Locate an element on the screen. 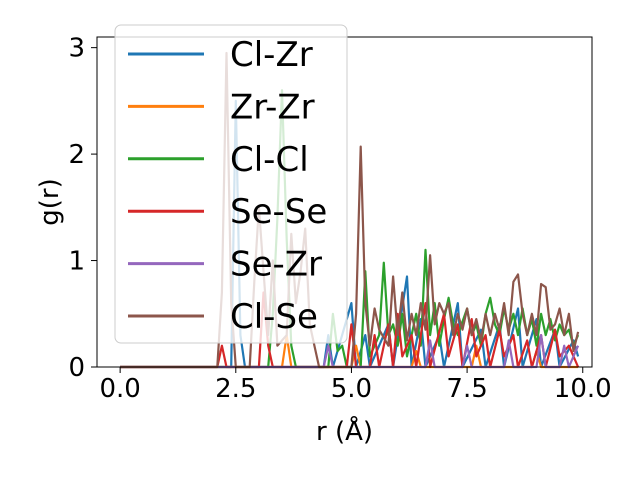 Image resolution: width=640 pixels, height=480 pixels. x-tick-label: 5.0 is located at coordinates (351, 389).